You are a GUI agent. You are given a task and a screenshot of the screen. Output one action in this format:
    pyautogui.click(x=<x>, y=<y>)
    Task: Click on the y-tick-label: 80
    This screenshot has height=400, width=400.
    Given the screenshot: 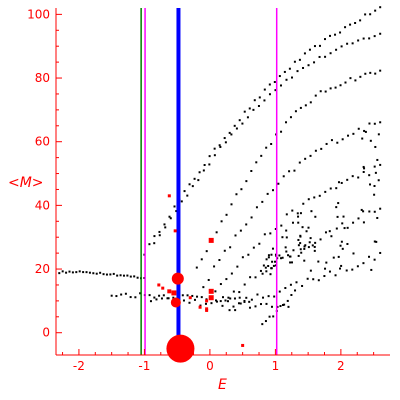 What is the action you would take?
    pyautogui.click(x=42, y=78)
    